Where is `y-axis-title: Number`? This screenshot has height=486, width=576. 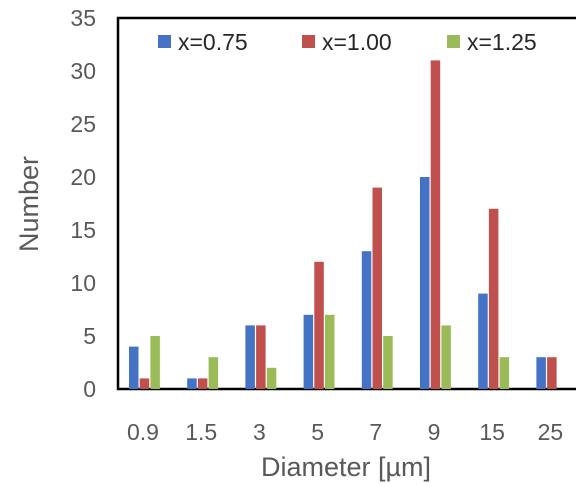 y-axis-title: Number is located at coordinates (29, 204).